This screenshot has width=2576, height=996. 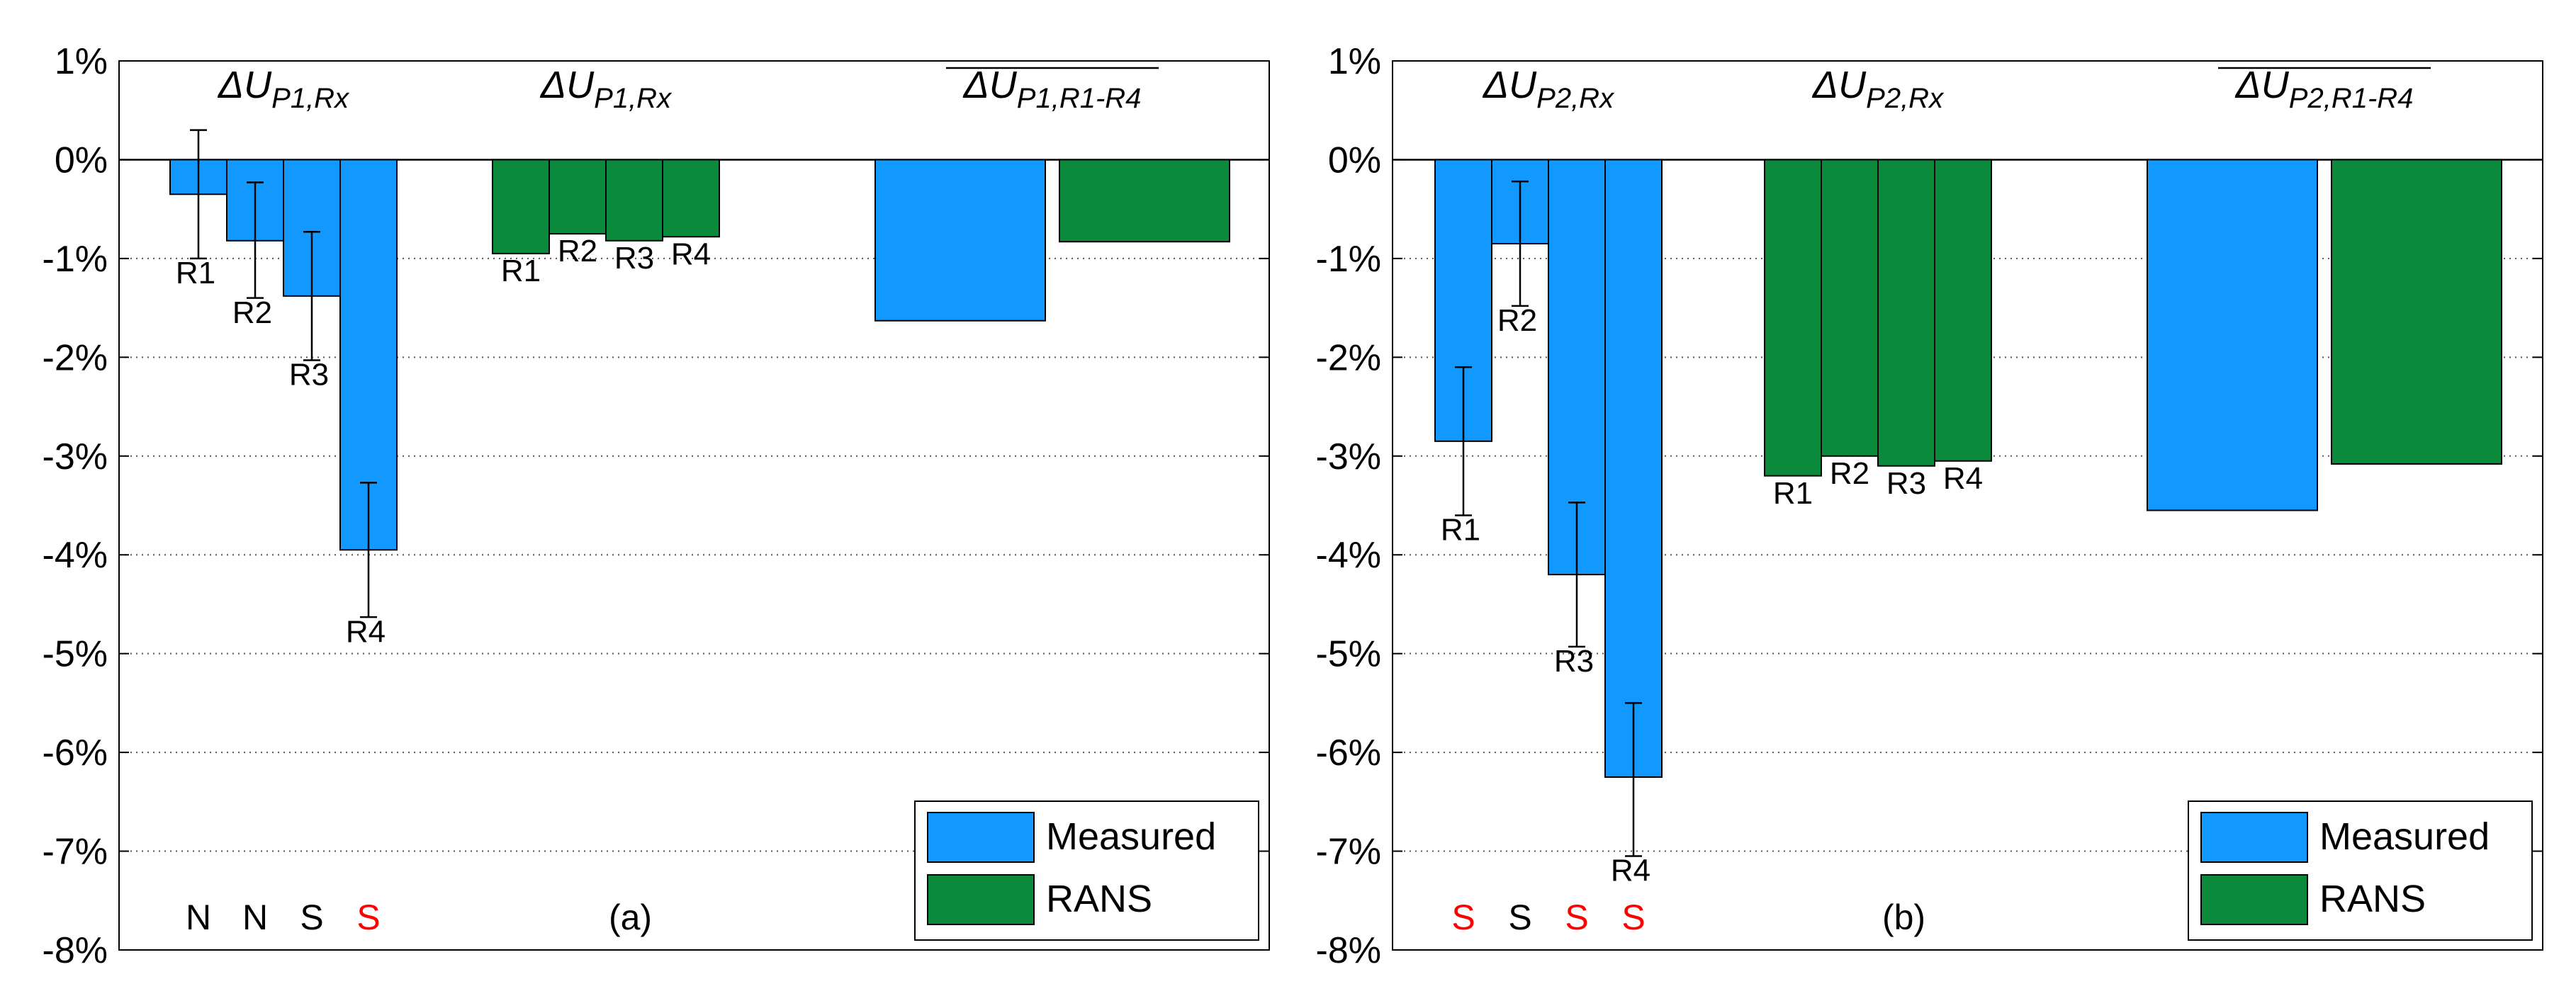 I want to click on bar-measured-R4, so click(x=1633, y=468).